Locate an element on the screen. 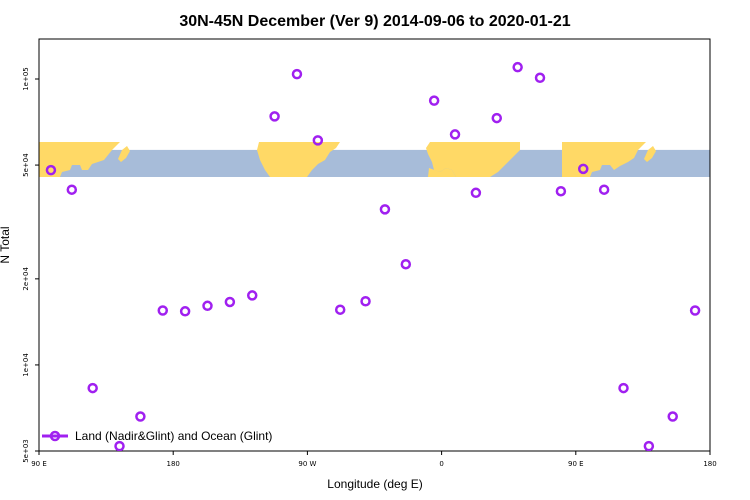  y-tick: 2e+04 is located at coordinates (30, 279).